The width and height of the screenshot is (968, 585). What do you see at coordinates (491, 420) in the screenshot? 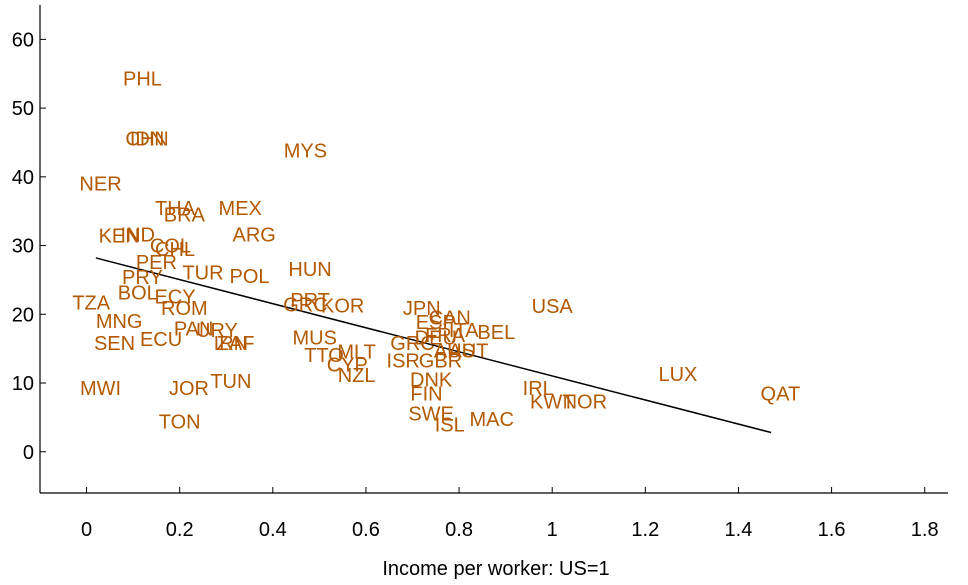
I see `point-label-mac: MAC` at bounding box center [491, 420].